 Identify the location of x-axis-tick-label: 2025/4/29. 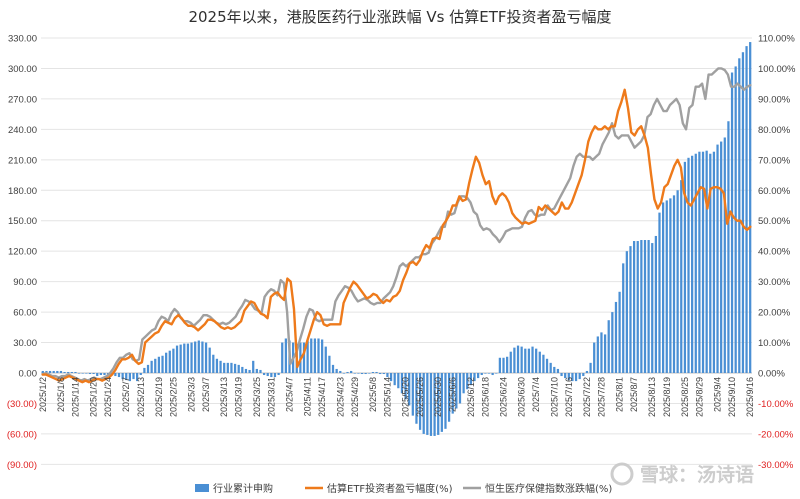
(355, 397).